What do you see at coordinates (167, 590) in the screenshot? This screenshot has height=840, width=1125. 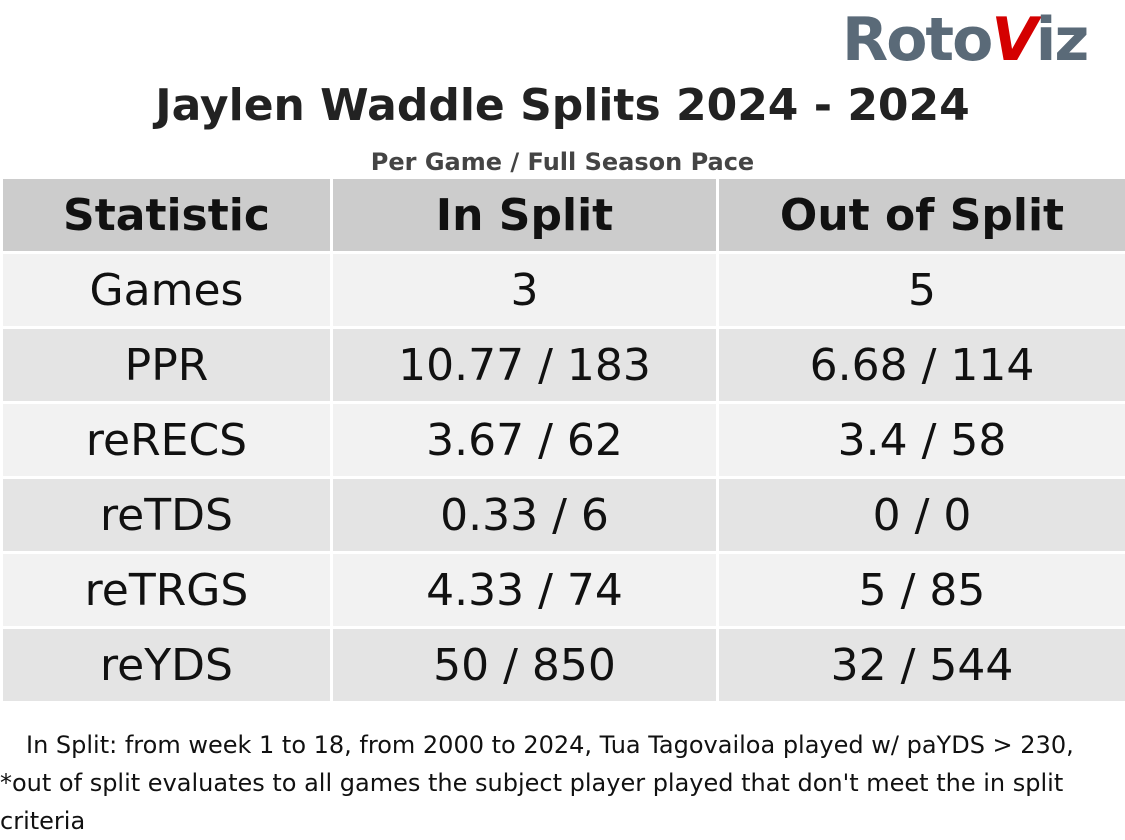 I see `table-cell: reTRGS` at bounding box center [167, 590].